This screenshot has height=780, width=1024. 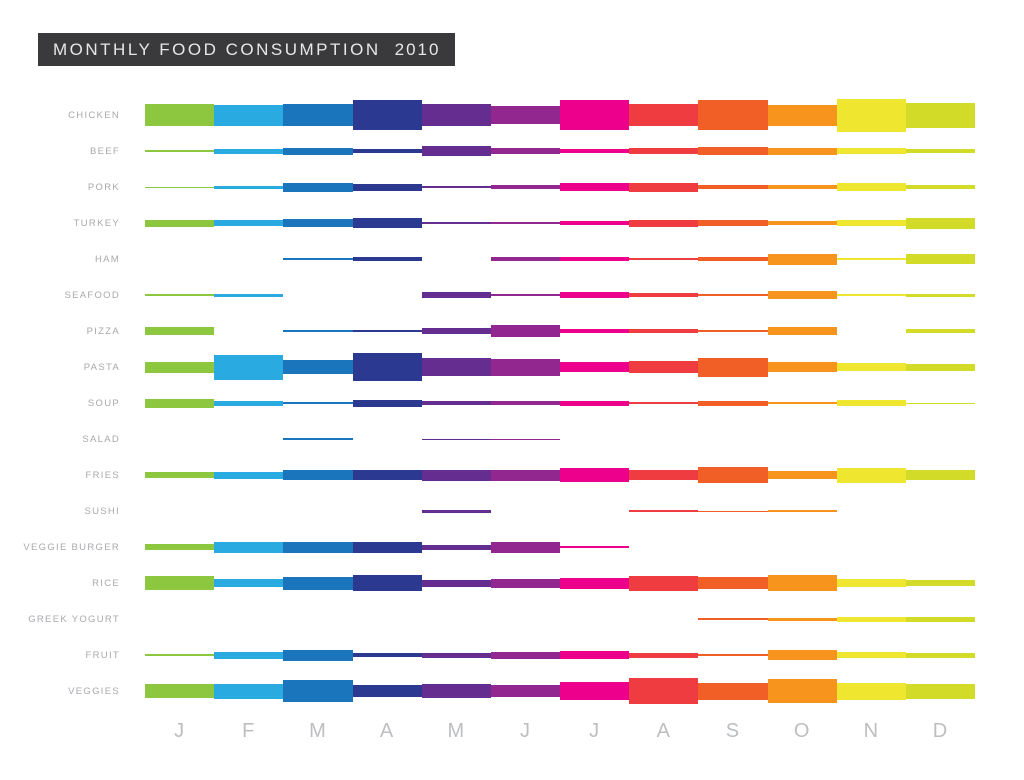 I want to click on row-label: SUSHI, so click(x=102, y=511).